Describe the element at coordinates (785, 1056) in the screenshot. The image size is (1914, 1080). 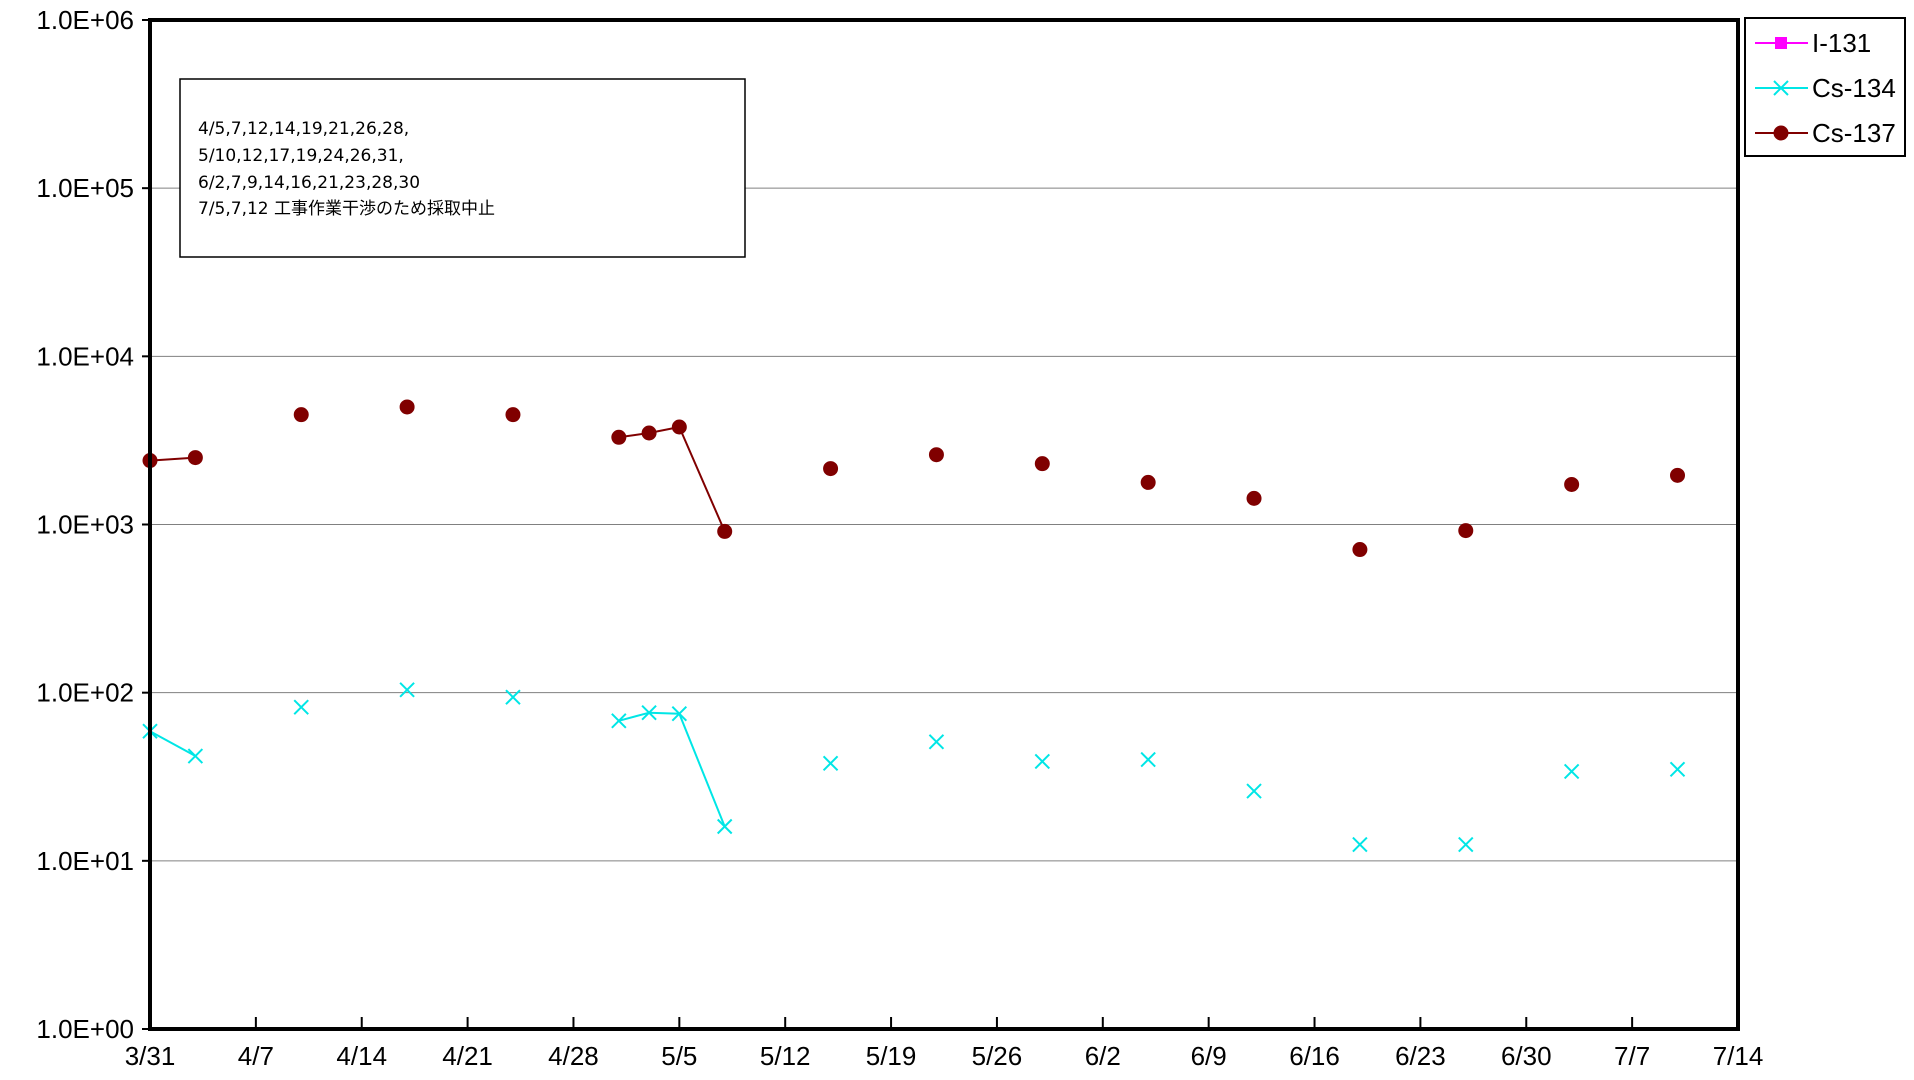
I see `x-tick-label: 5/12` at that location.